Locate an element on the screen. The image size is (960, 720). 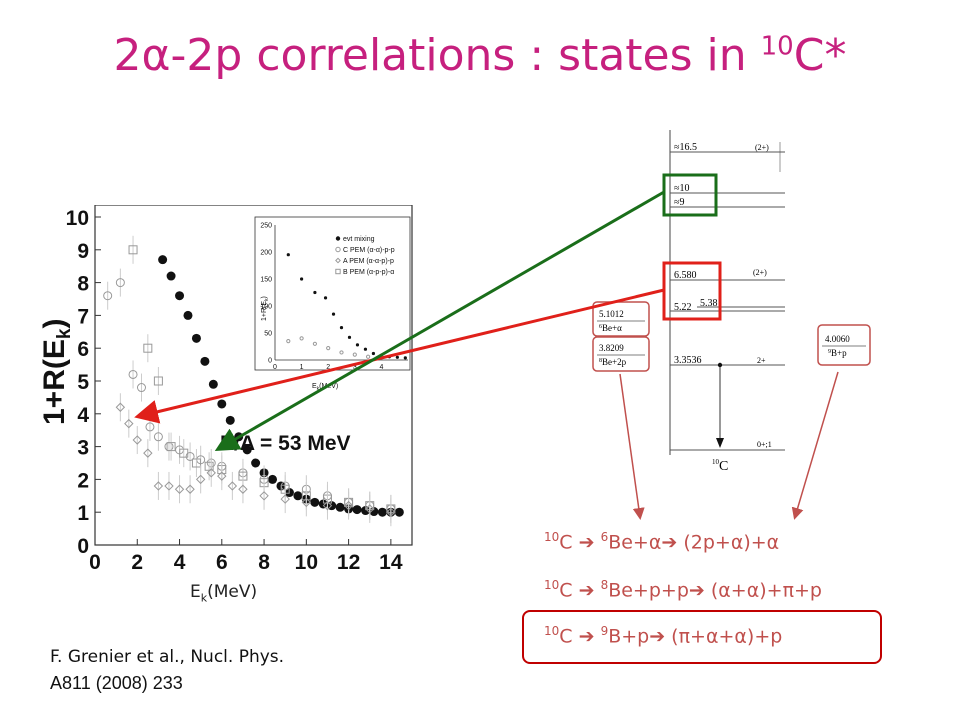
y-tick-label: 4 is located at coordinates (83, 415).